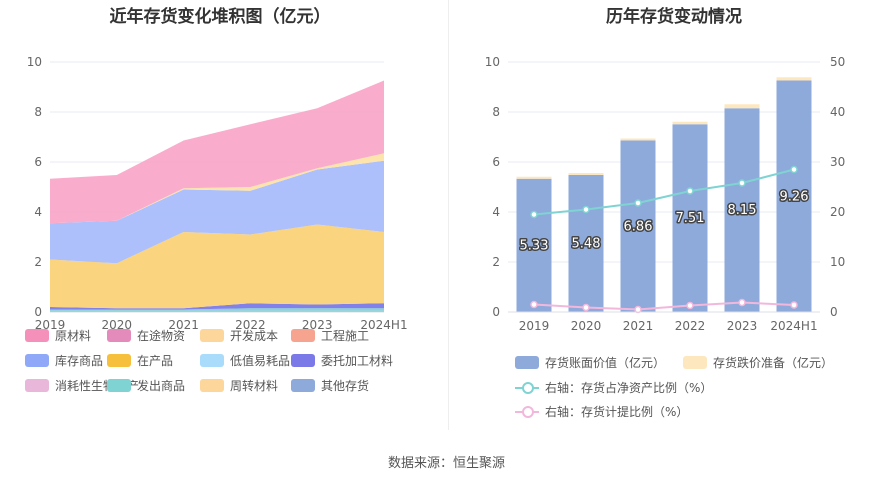 The image size is (893, 481). What do you see at coordinates (161, 336) in the screenshot?
I see `legend-label: 在途物资` at bounding box center [161, 336].